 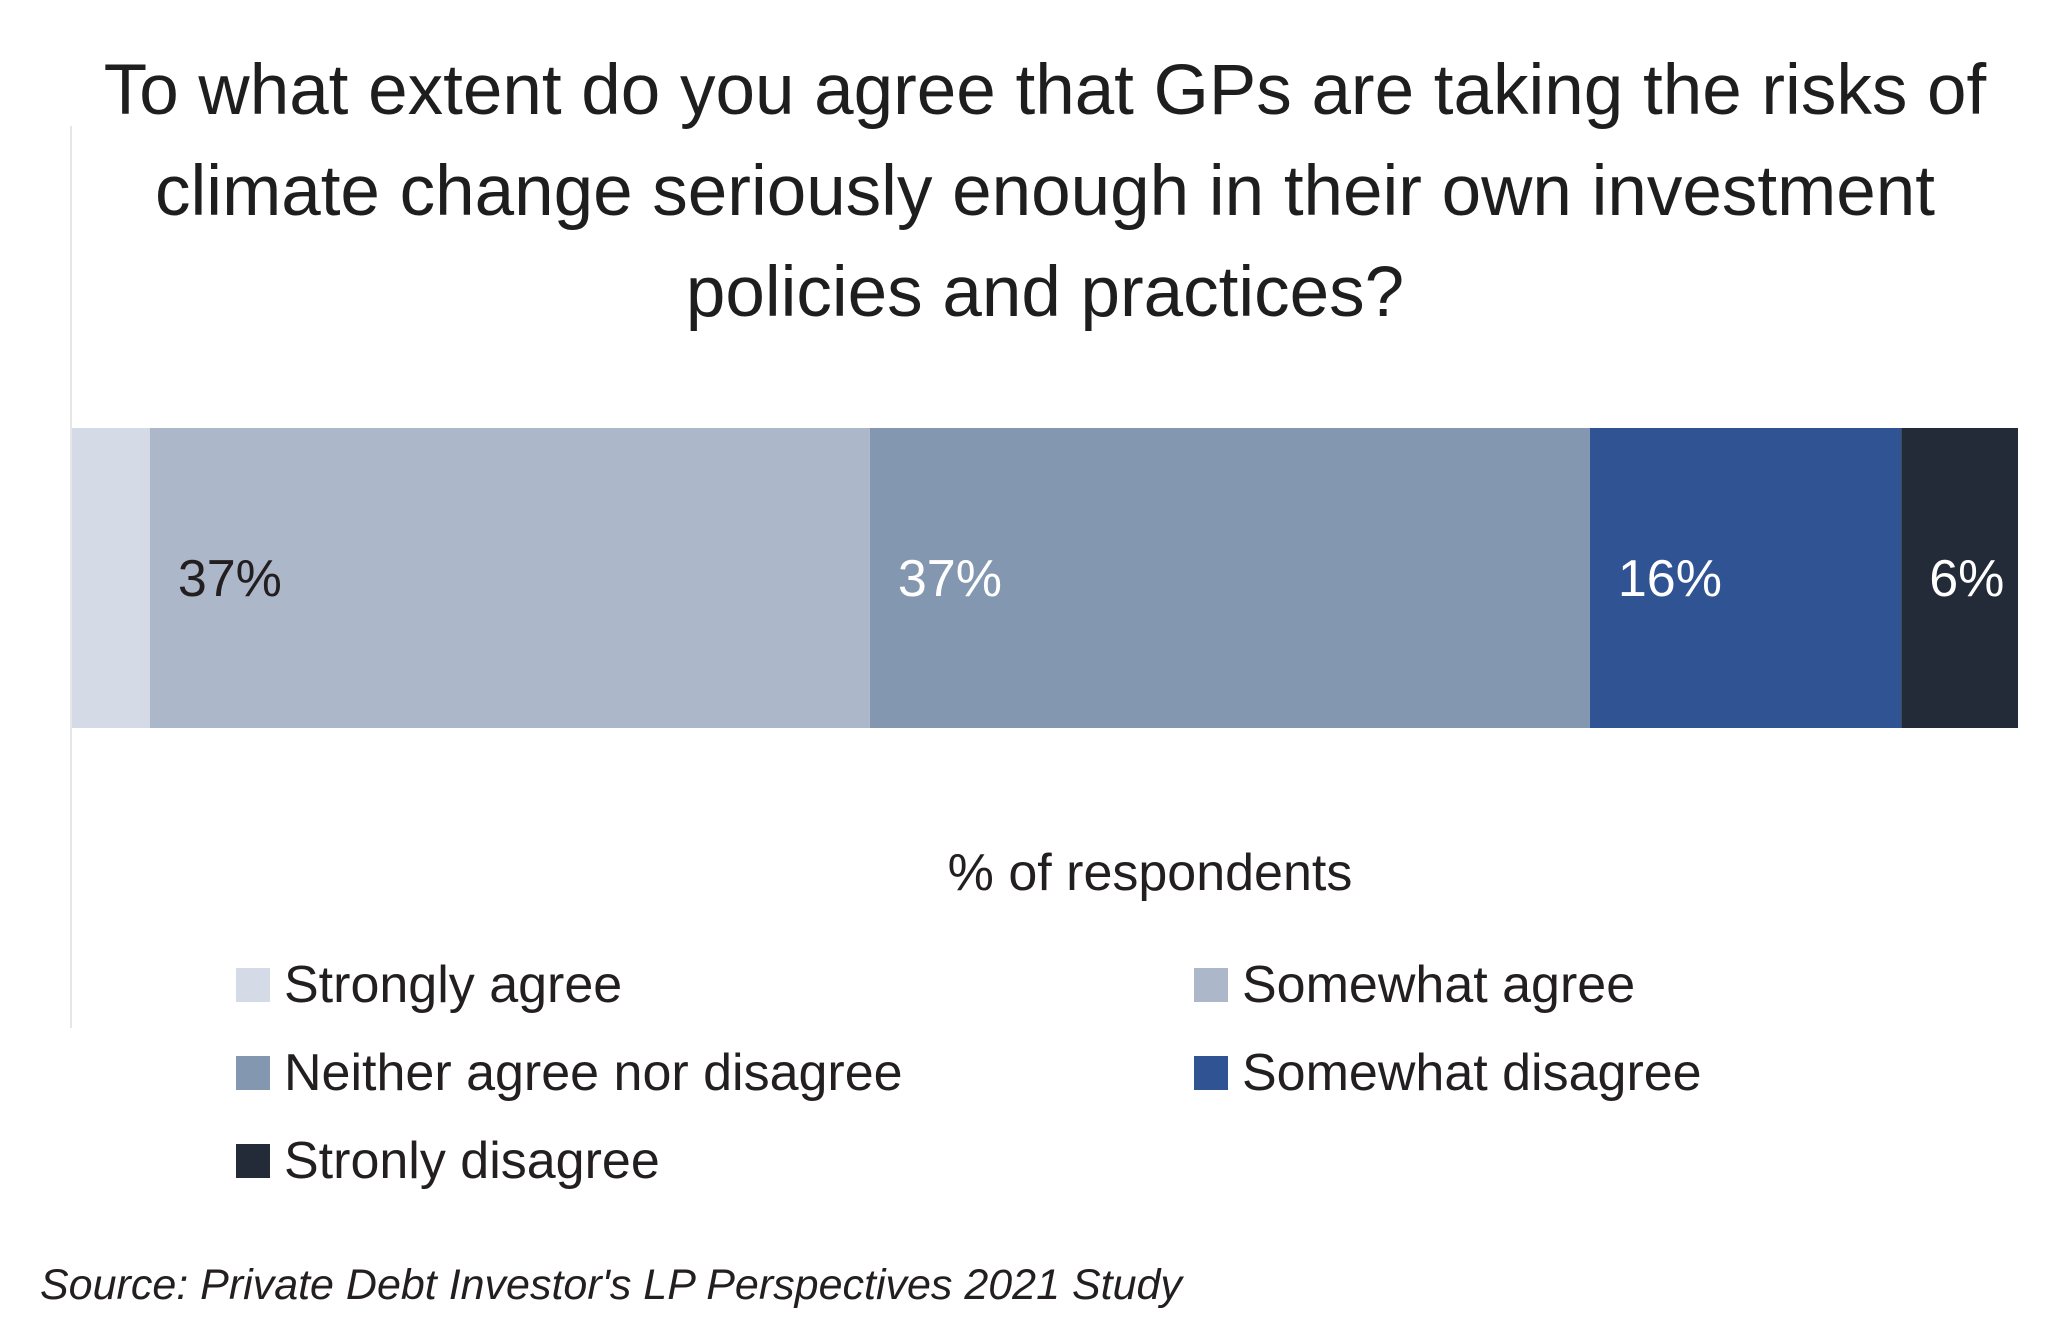 I want to click on legend-item: Strongly agree, so click(x=429, y=985).